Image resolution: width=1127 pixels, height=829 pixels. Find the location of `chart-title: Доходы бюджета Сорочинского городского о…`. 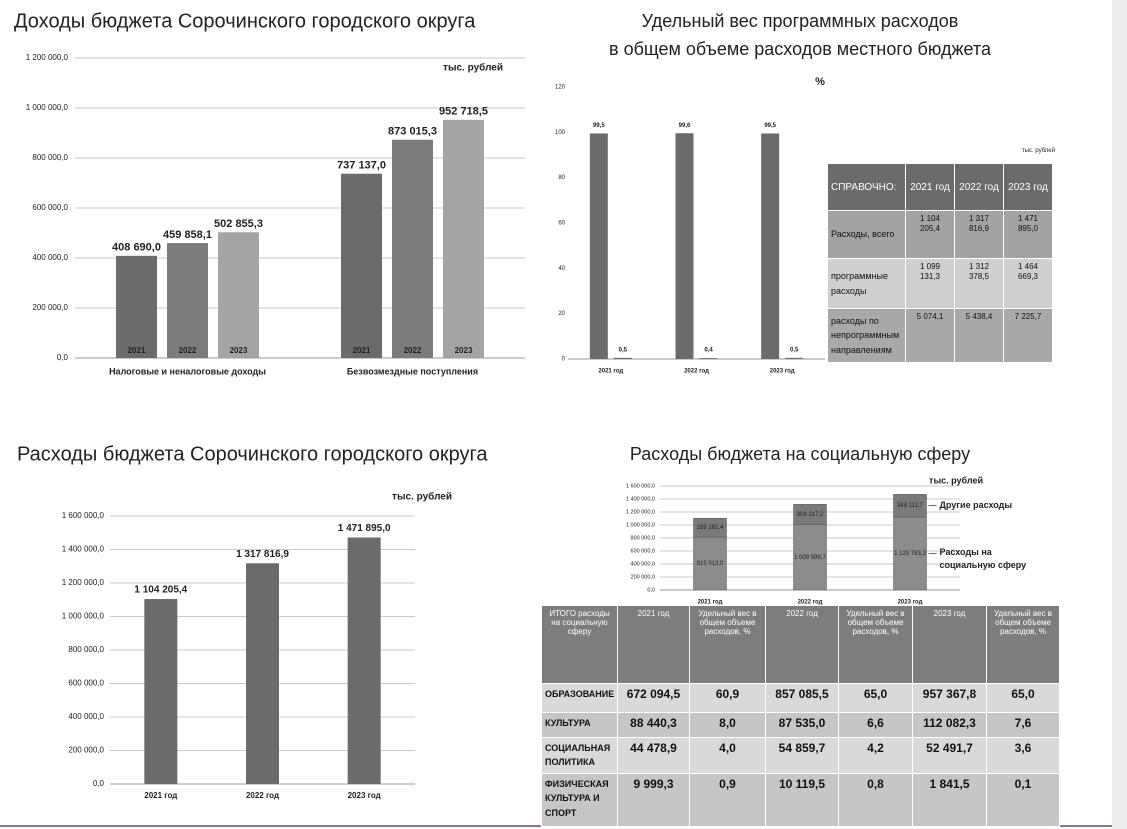

chart-title: Доходы бюджета Сорочинского городского о… is located at coordinates (245, 21).